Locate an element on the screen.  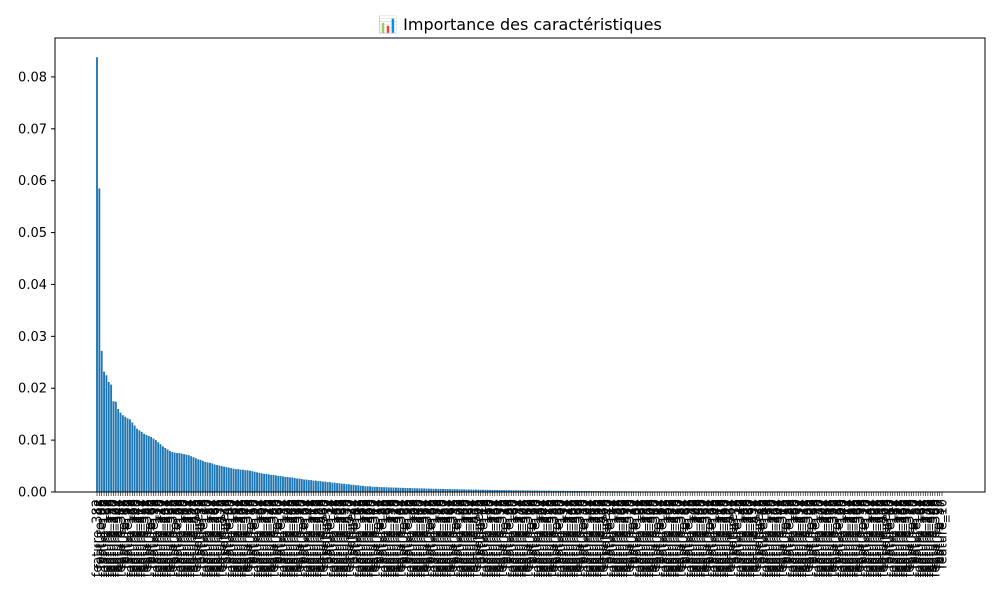
x-tick-label: feature_301 is located at coordinates (498, 538).